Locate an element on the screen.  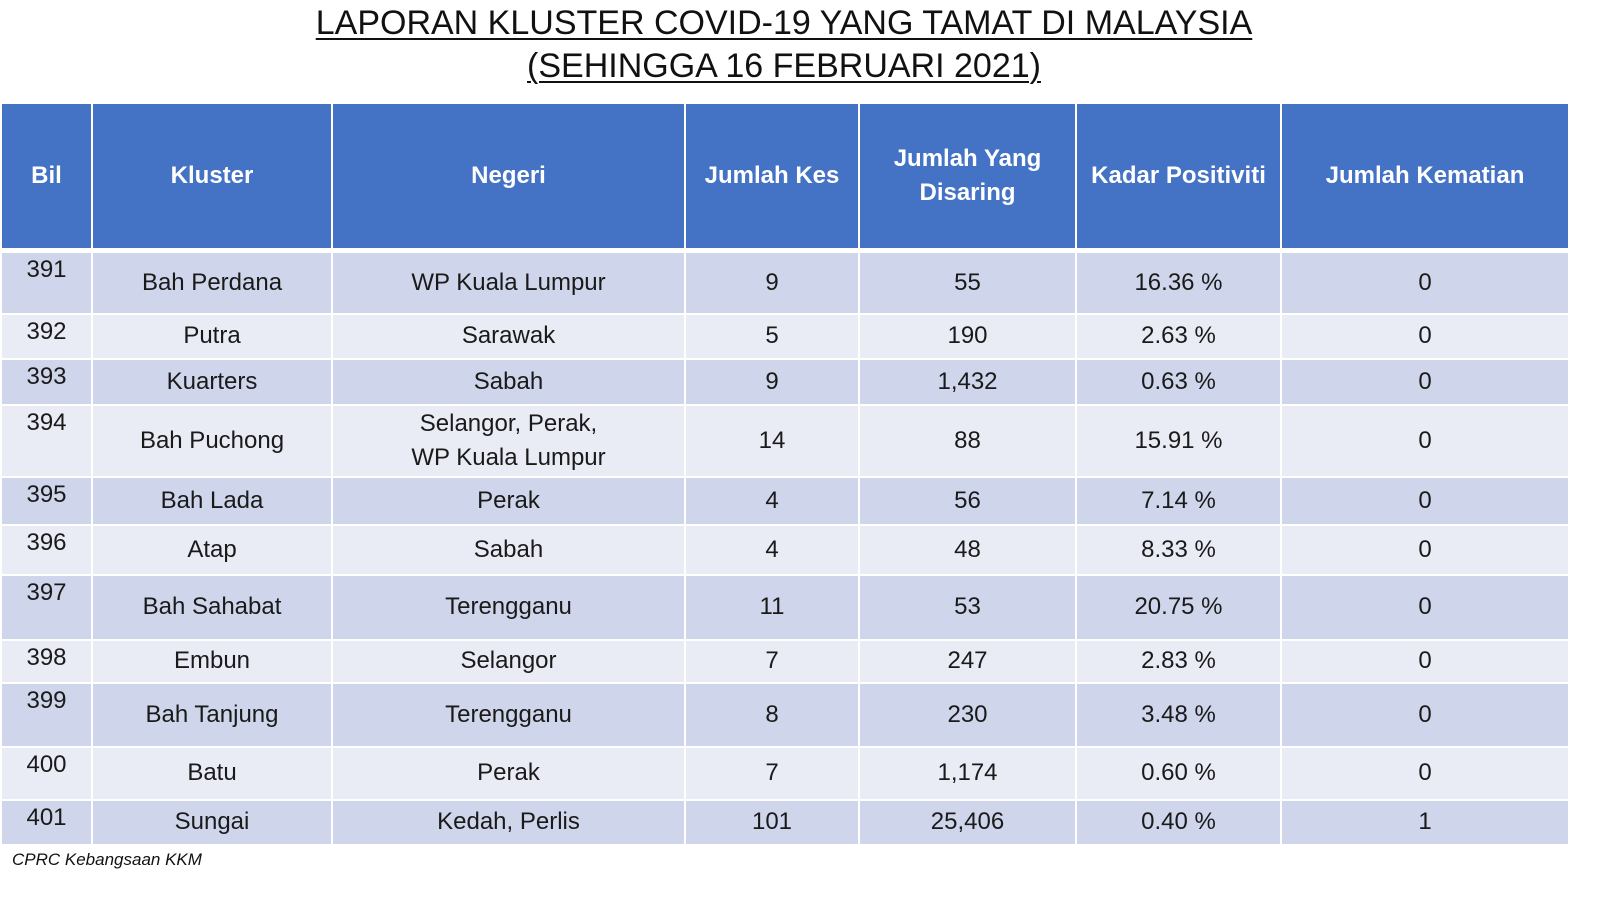
source-note: CPRC Kebangsaan KKM is located at coordinates (107, 859).